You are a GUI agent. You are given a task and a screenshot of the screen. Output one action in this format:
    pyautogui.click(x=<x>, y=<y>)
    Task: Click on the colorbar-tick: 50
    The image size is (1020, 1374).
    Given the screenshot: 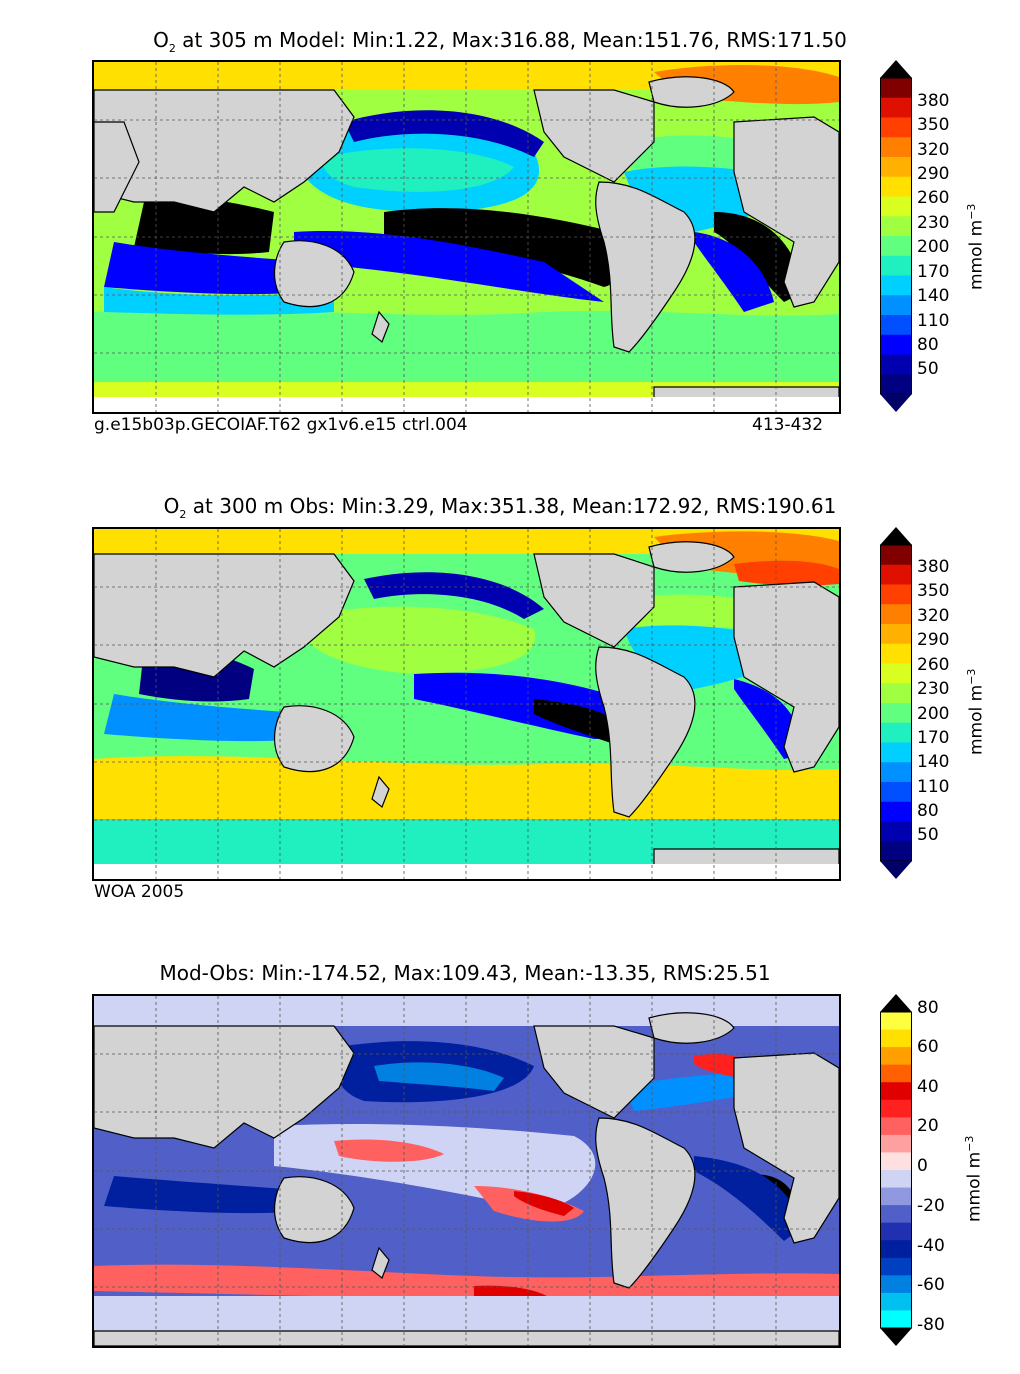 What is the action you would take?
    pyautogui.click(x=928, y=369)
    